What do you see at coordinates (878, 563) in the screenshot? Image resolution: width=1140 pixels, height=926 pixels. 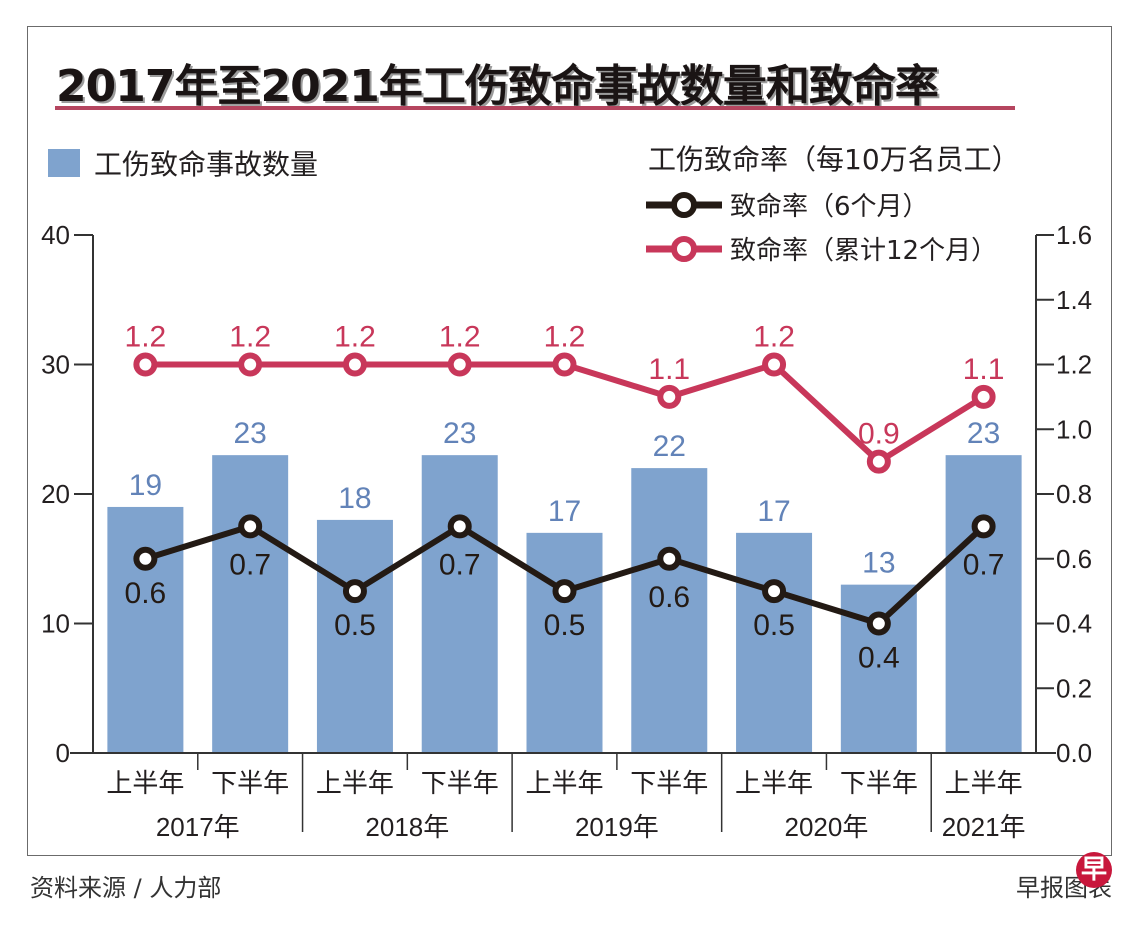 I see `bar-value-label: 13` at bounding box center [878, 563].